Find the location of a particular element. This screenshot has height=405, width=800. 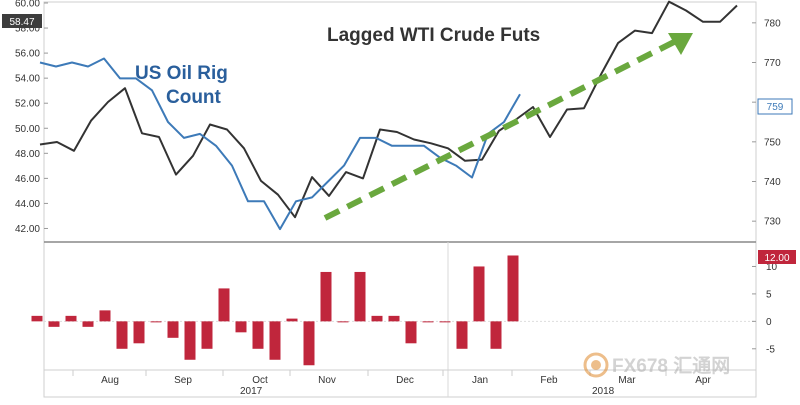

watermark-logo-icon is located at coordinates (596, 365).